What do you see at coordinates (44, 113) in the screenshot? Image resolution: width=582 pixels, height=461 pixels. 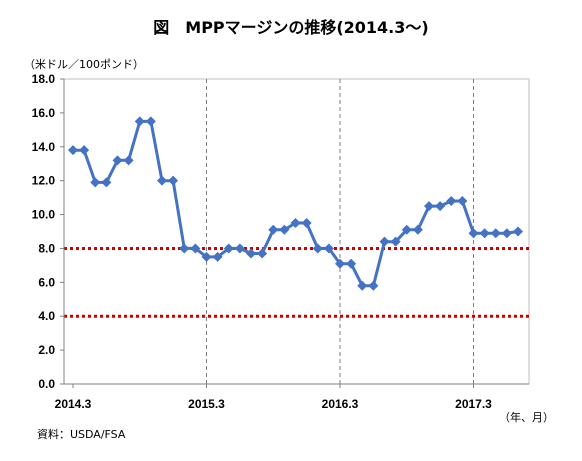 I see `y-tick-label: 16.0` at bounding box center [44, 113].